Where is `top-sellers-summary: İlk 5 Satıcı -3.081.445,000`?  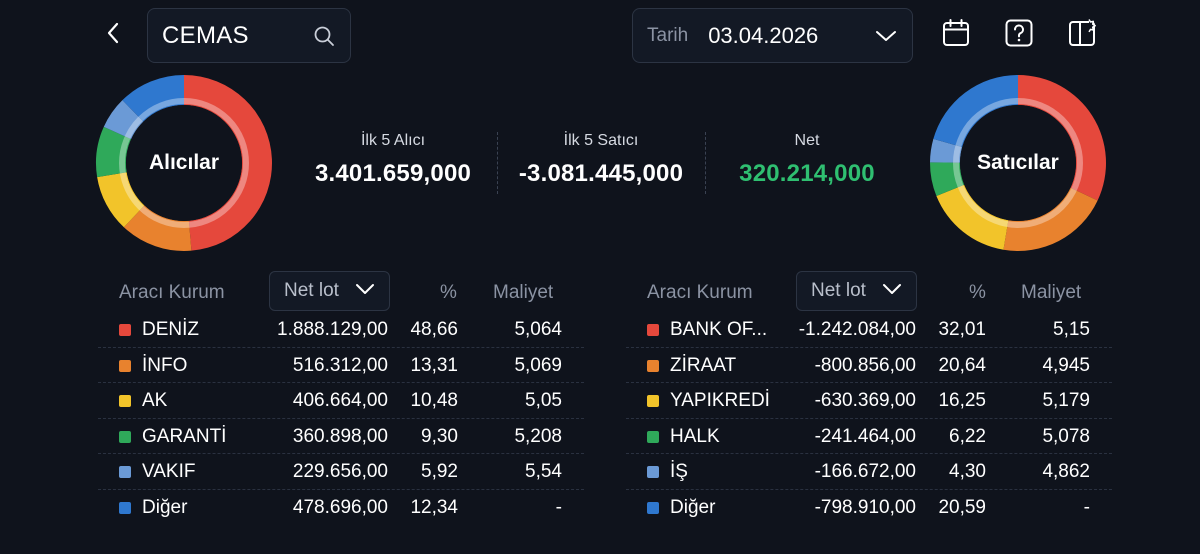 top-sellers-summary: İlk 5 Satıcı -3.081.445,000 is located at coordinates (601, 163).